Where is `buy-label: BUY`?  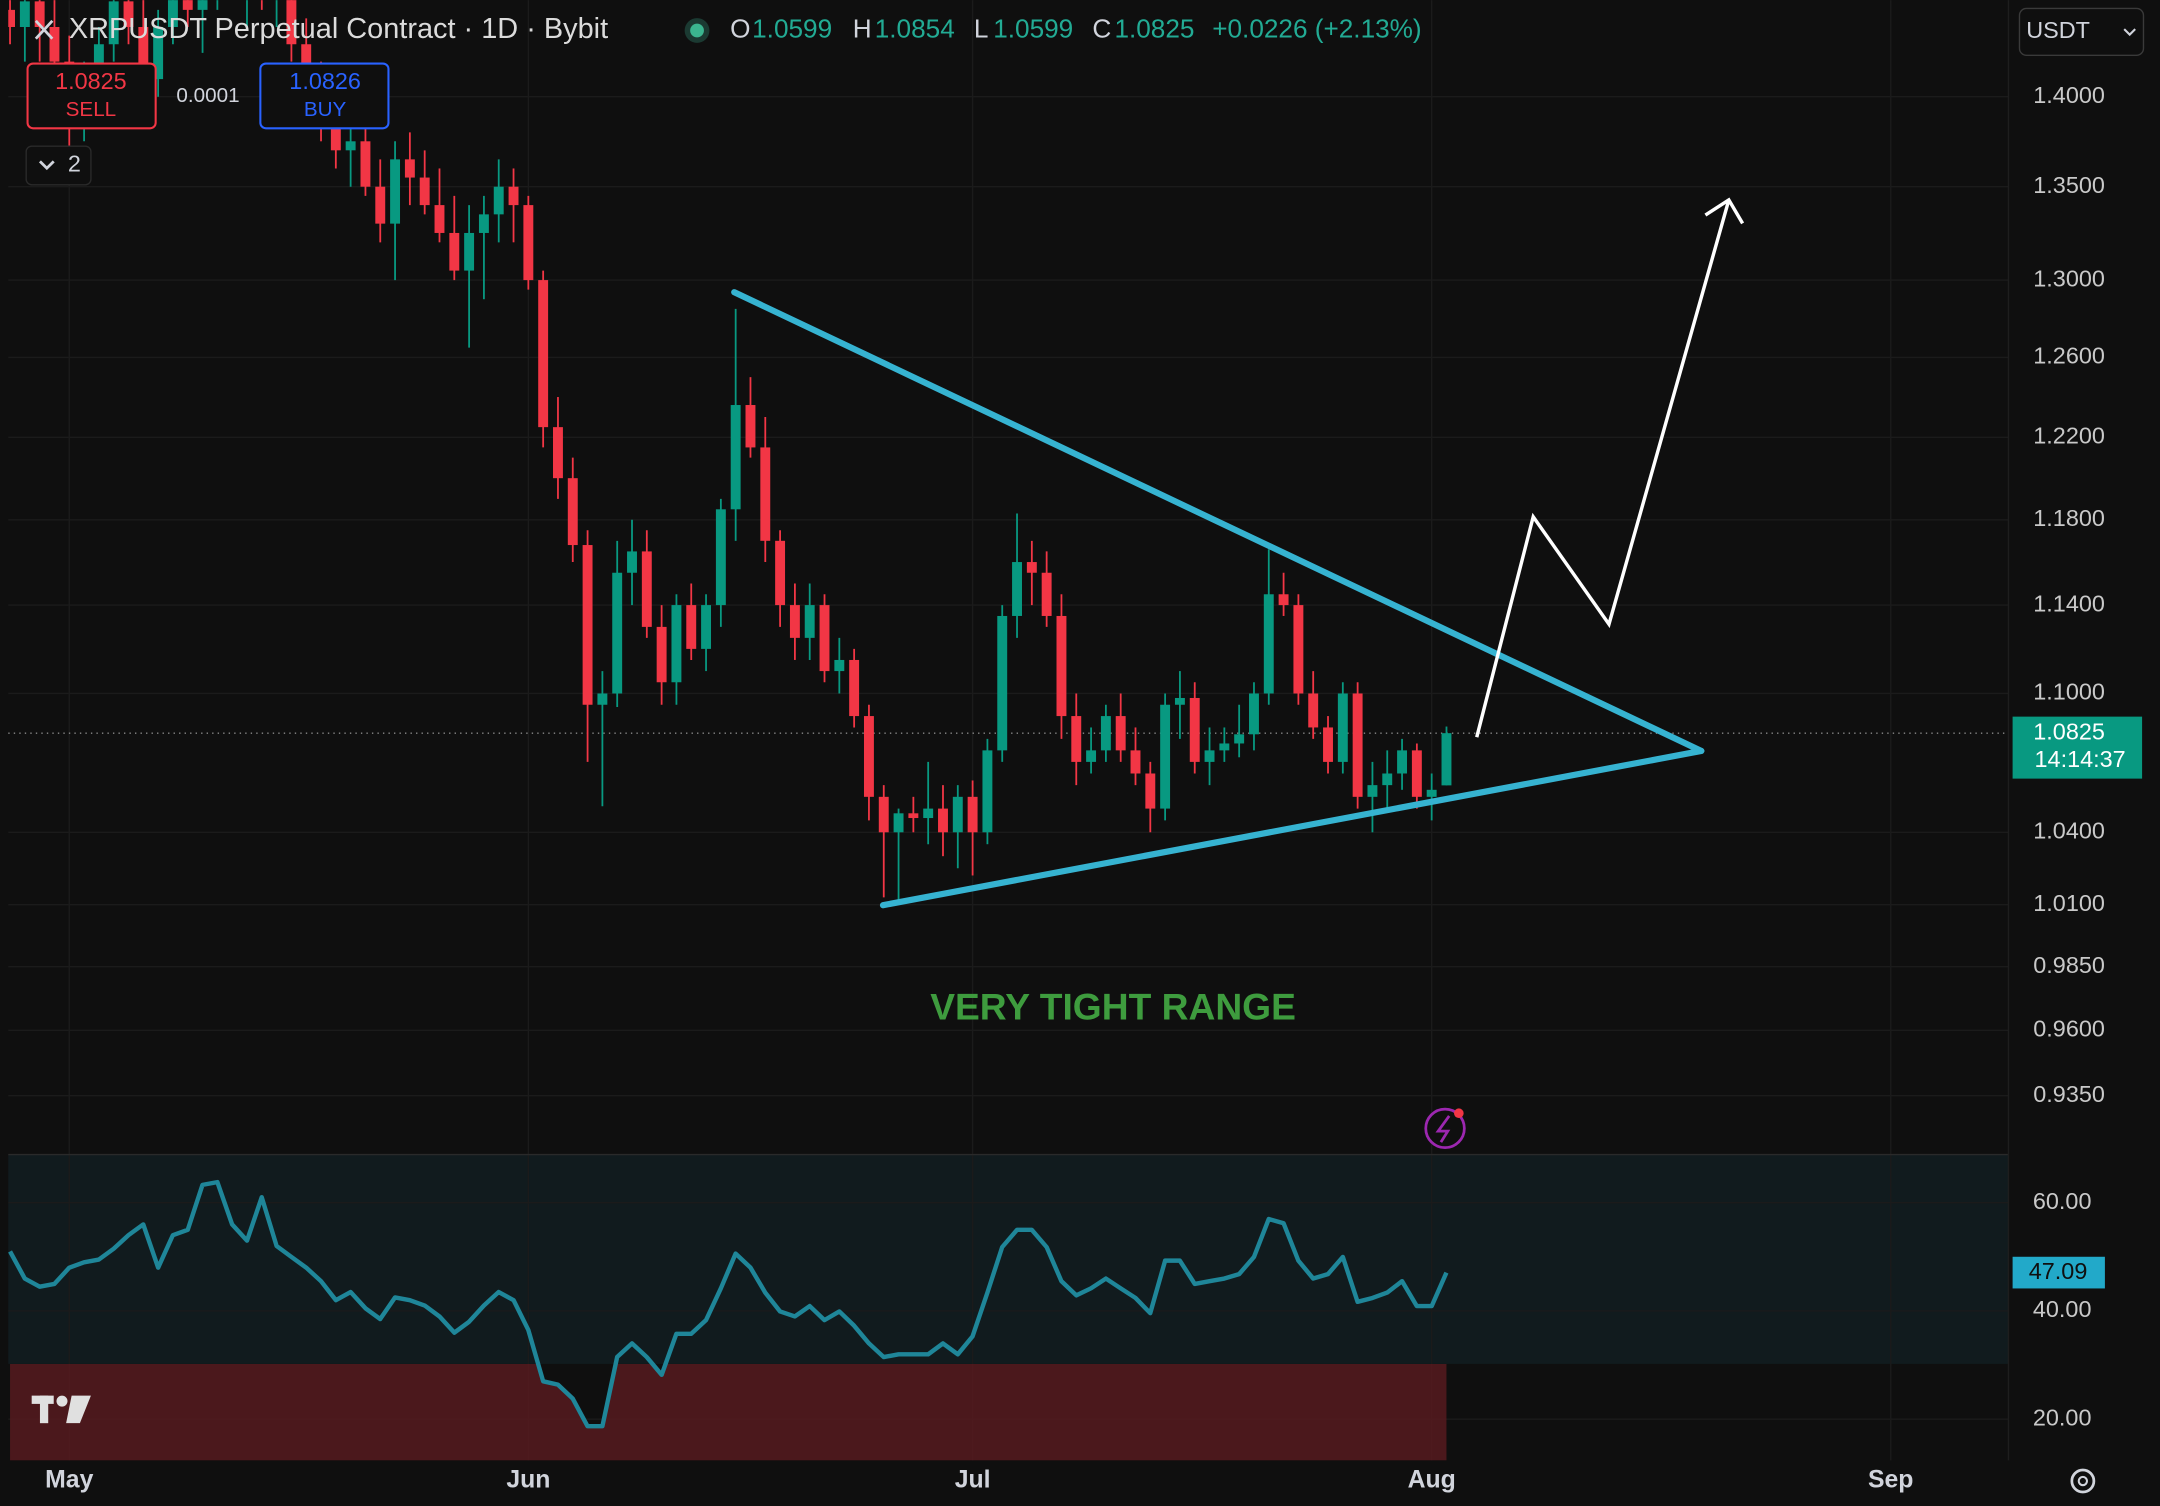
buy-label: BUY is located at coordinates (325, 109).